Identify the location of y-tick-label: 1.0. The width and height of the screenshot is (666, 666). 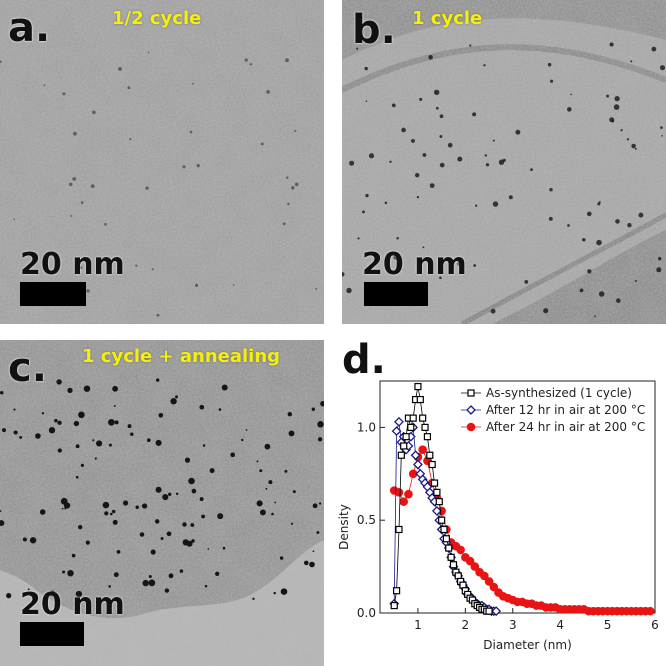
(366, 427).